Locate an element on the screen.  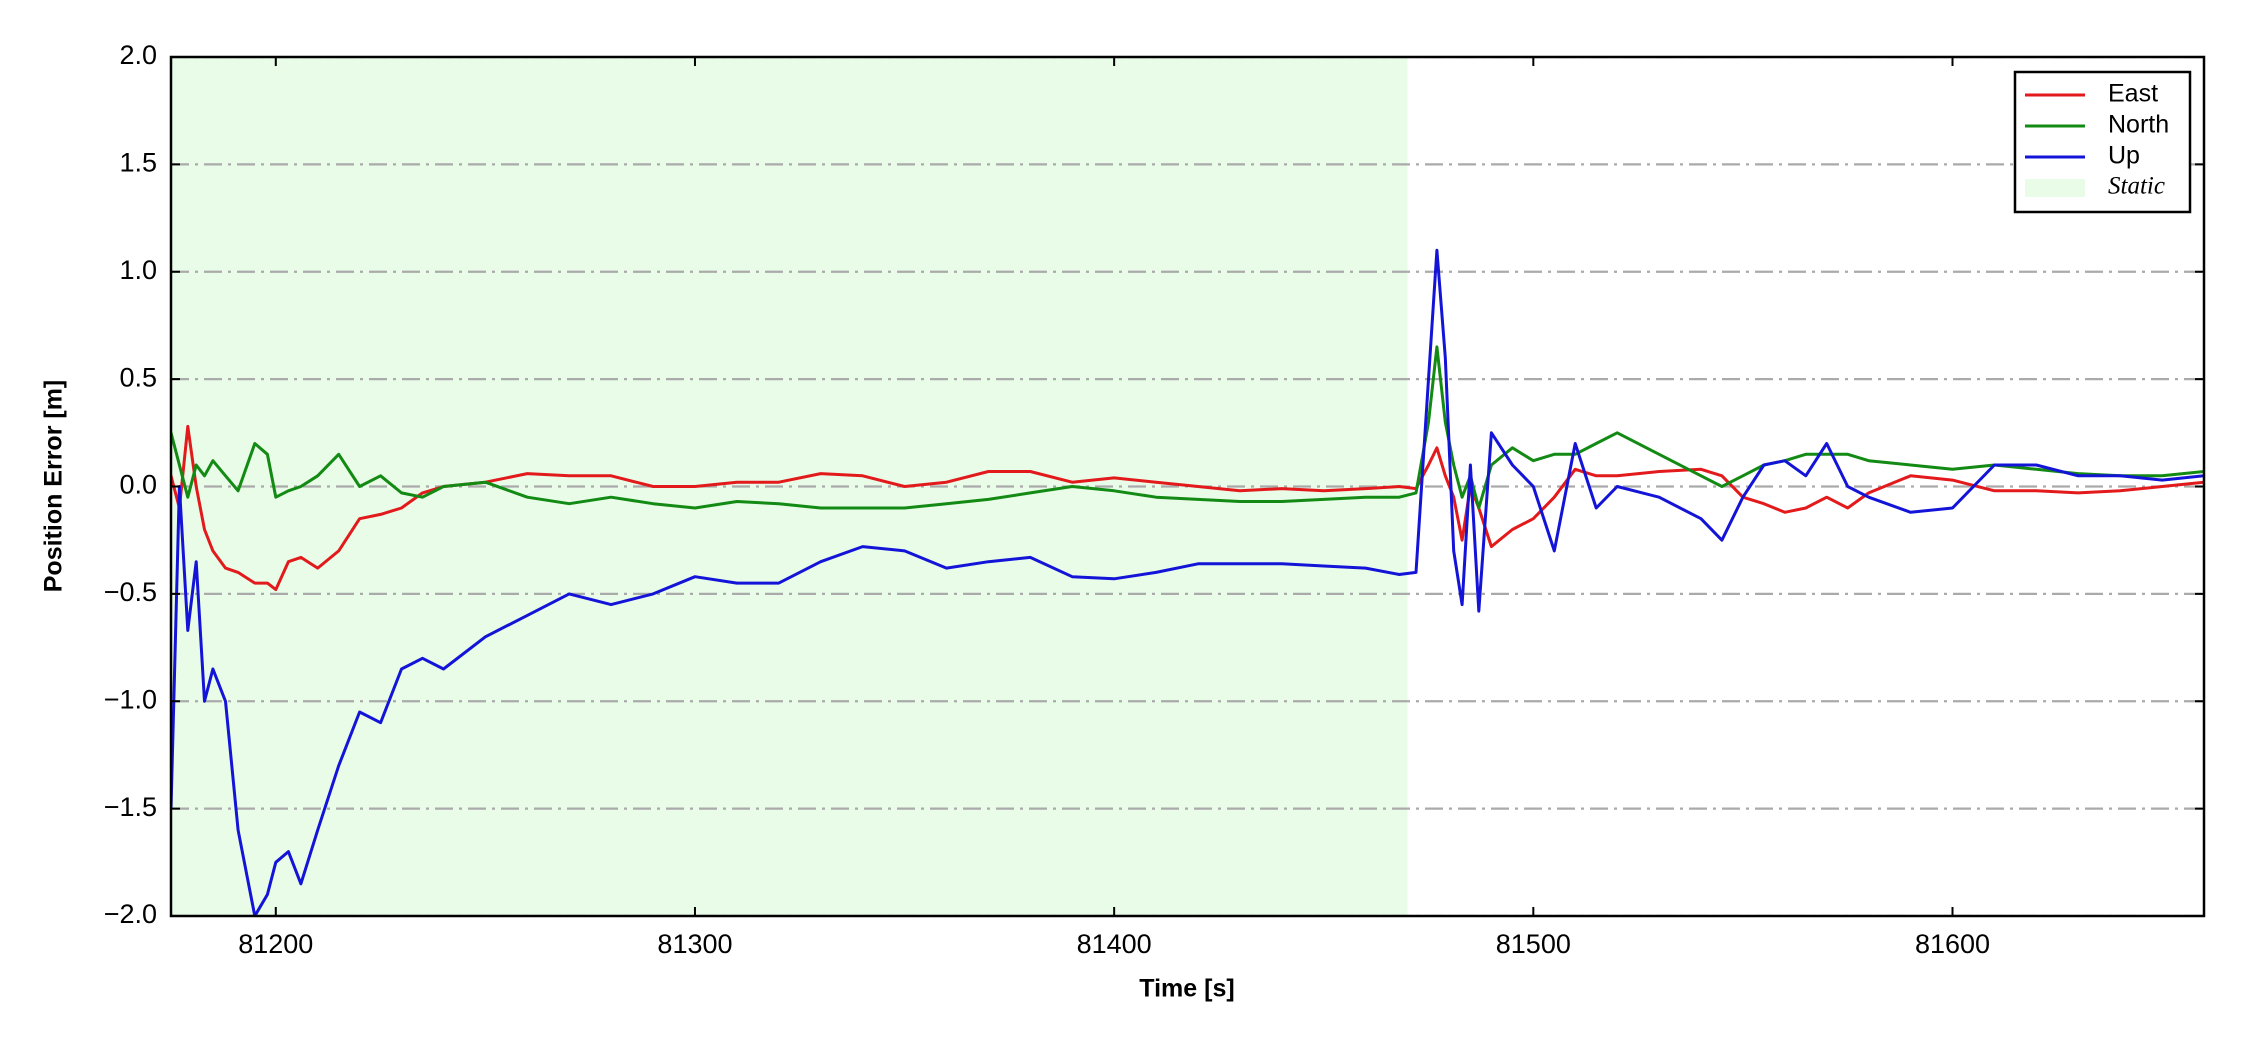
y-tick-label: −1.0 is located at coordinates (130, 699).